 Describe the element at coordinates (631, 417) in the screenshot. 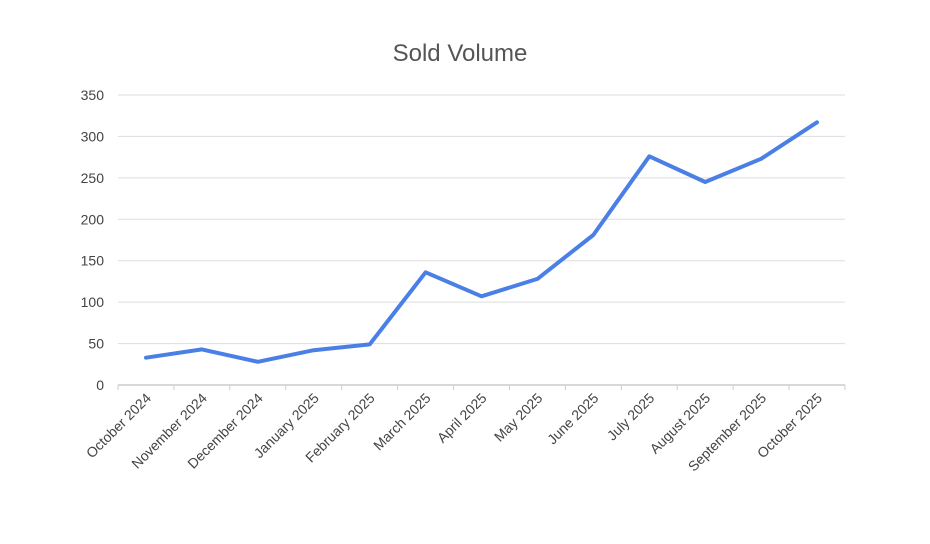

I see `x-tick-label: July 2025` at that location.